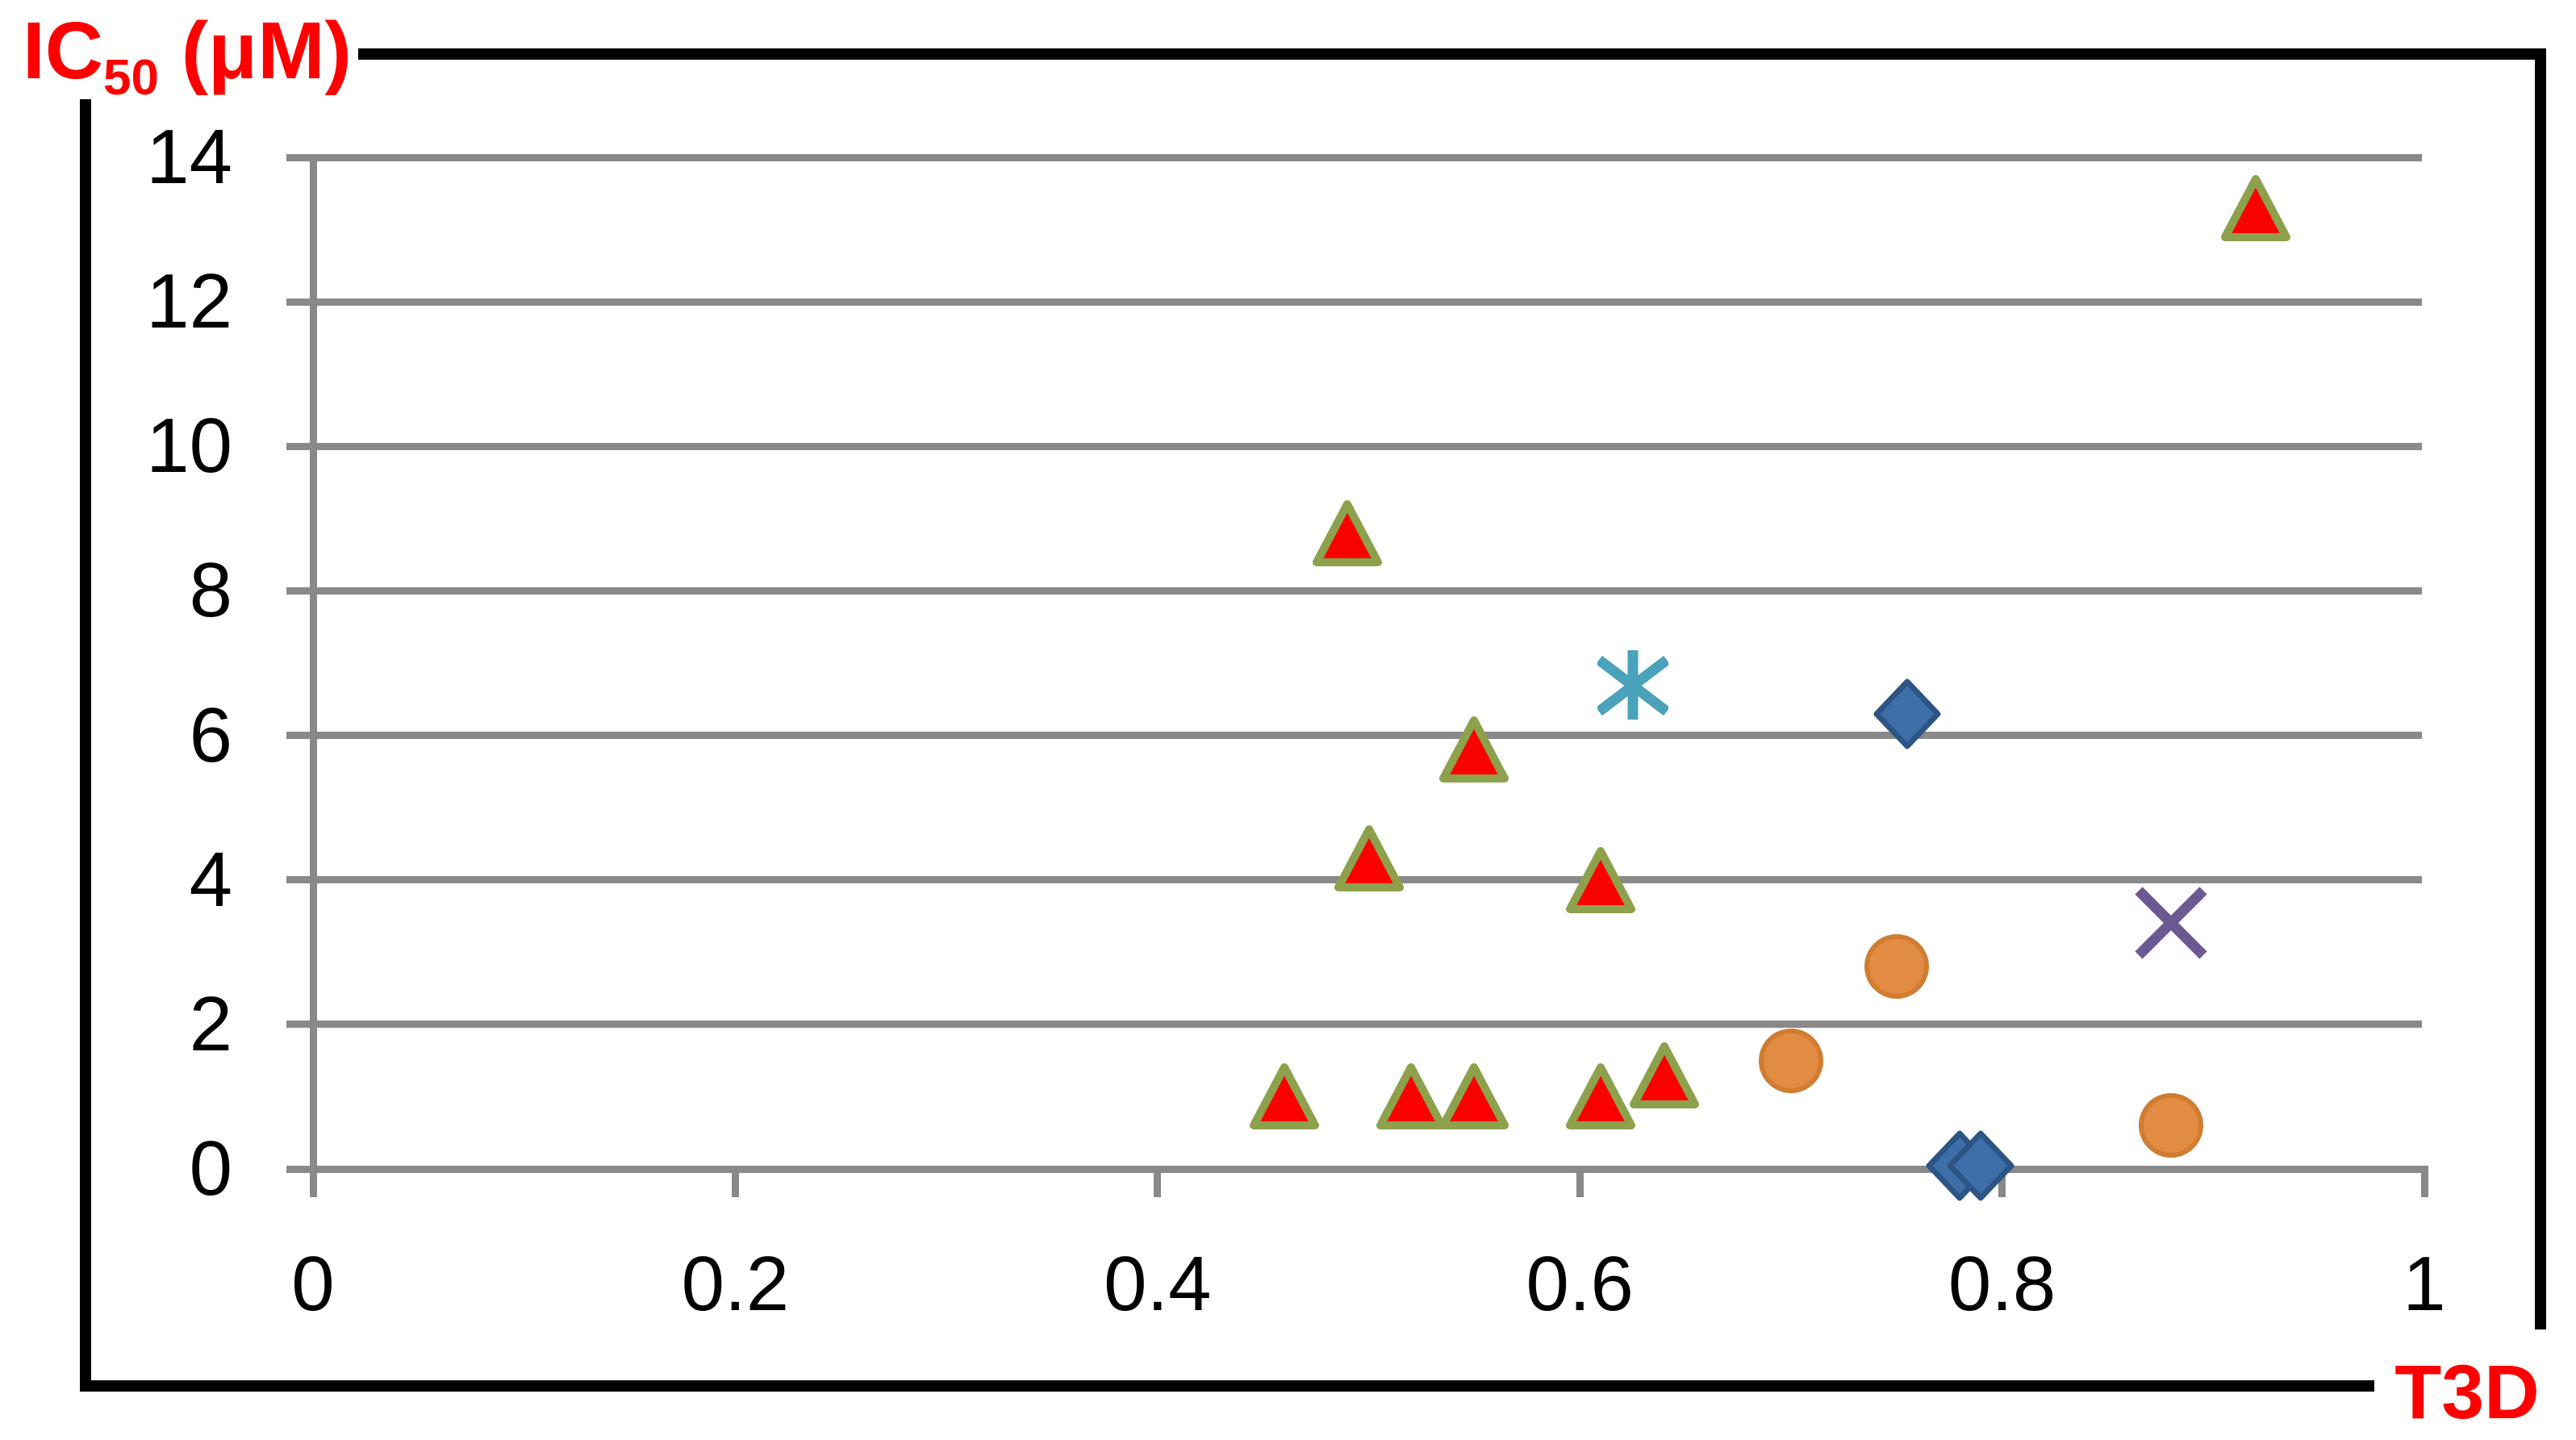 The image size is (2576, 1440). I want to click on y-axis-title-unit: (μM), so click(255, 51).